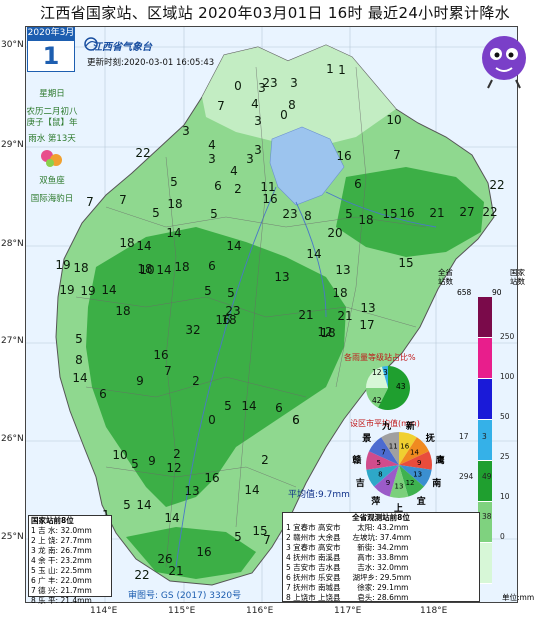 The width and height of the screenshot is (550, 622). What do you see at coordinates (152, 461) in the screenshot?
I see `precip-value: 9` at bounding box center [152, 461].